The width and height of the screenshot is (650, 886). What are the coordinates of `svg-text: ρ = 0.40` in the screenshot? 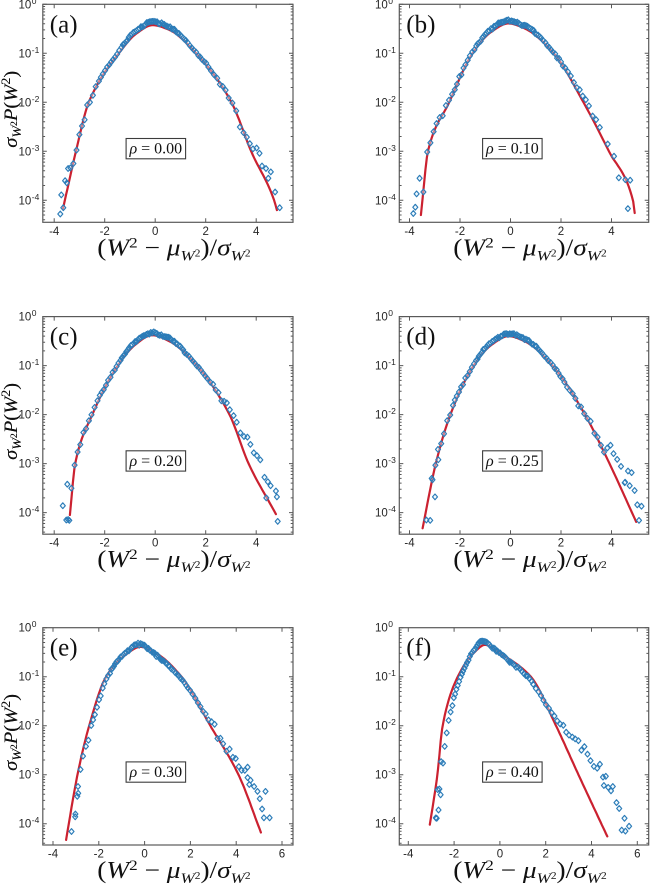 It's located at (512, 772).